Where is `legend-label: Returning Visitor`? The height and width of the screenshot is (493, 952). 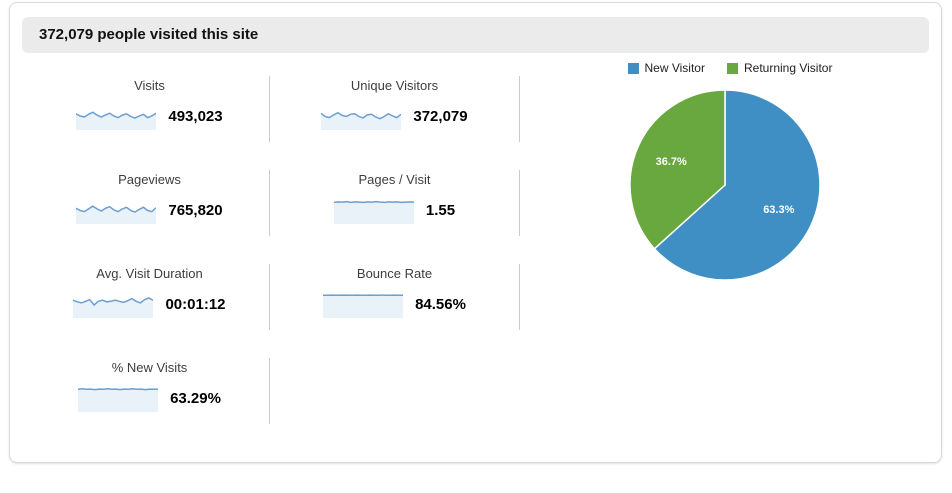
legend-label: Returning Visitor is located at coordinates (788, 68).